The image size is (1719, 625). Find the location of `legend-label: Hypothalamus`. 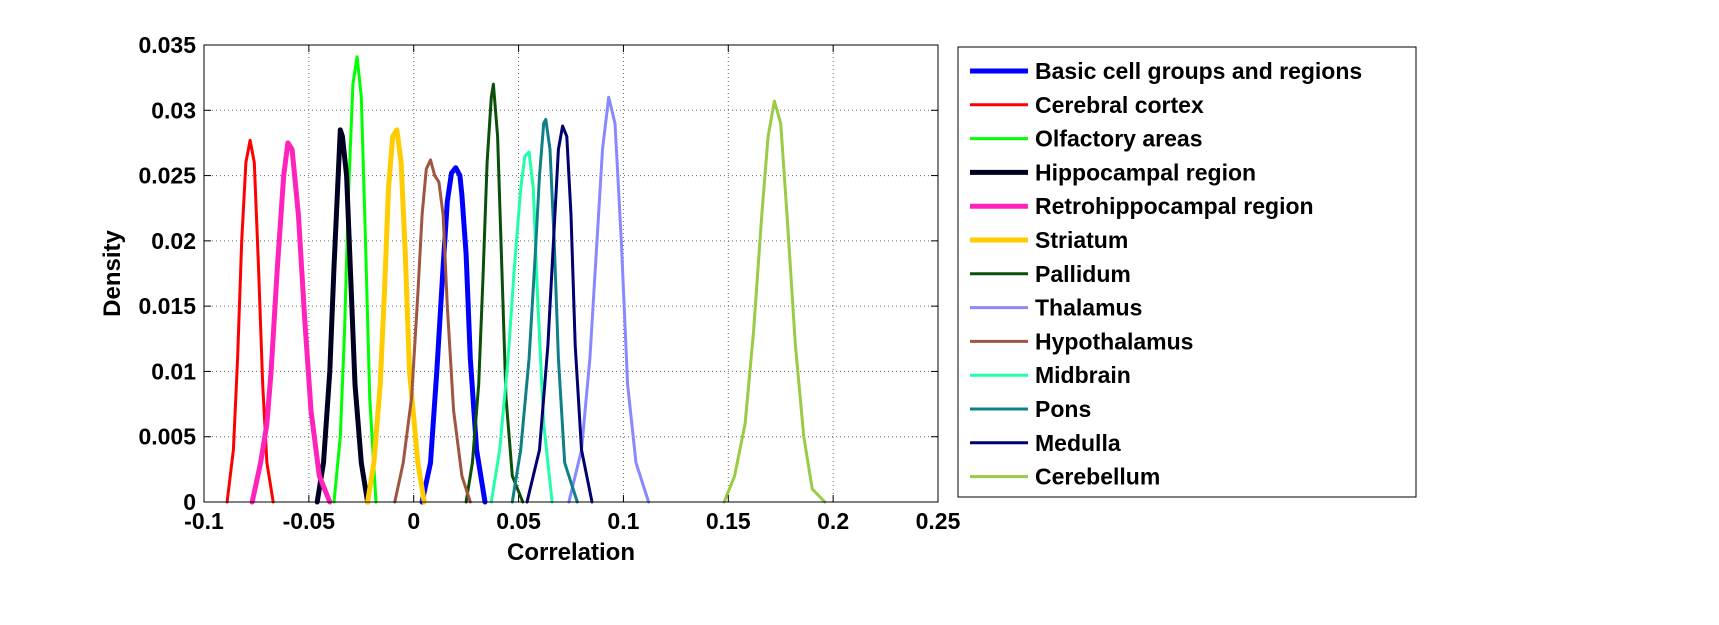

legend-label: Hypothalamus is located at coordinates (1114, 341).